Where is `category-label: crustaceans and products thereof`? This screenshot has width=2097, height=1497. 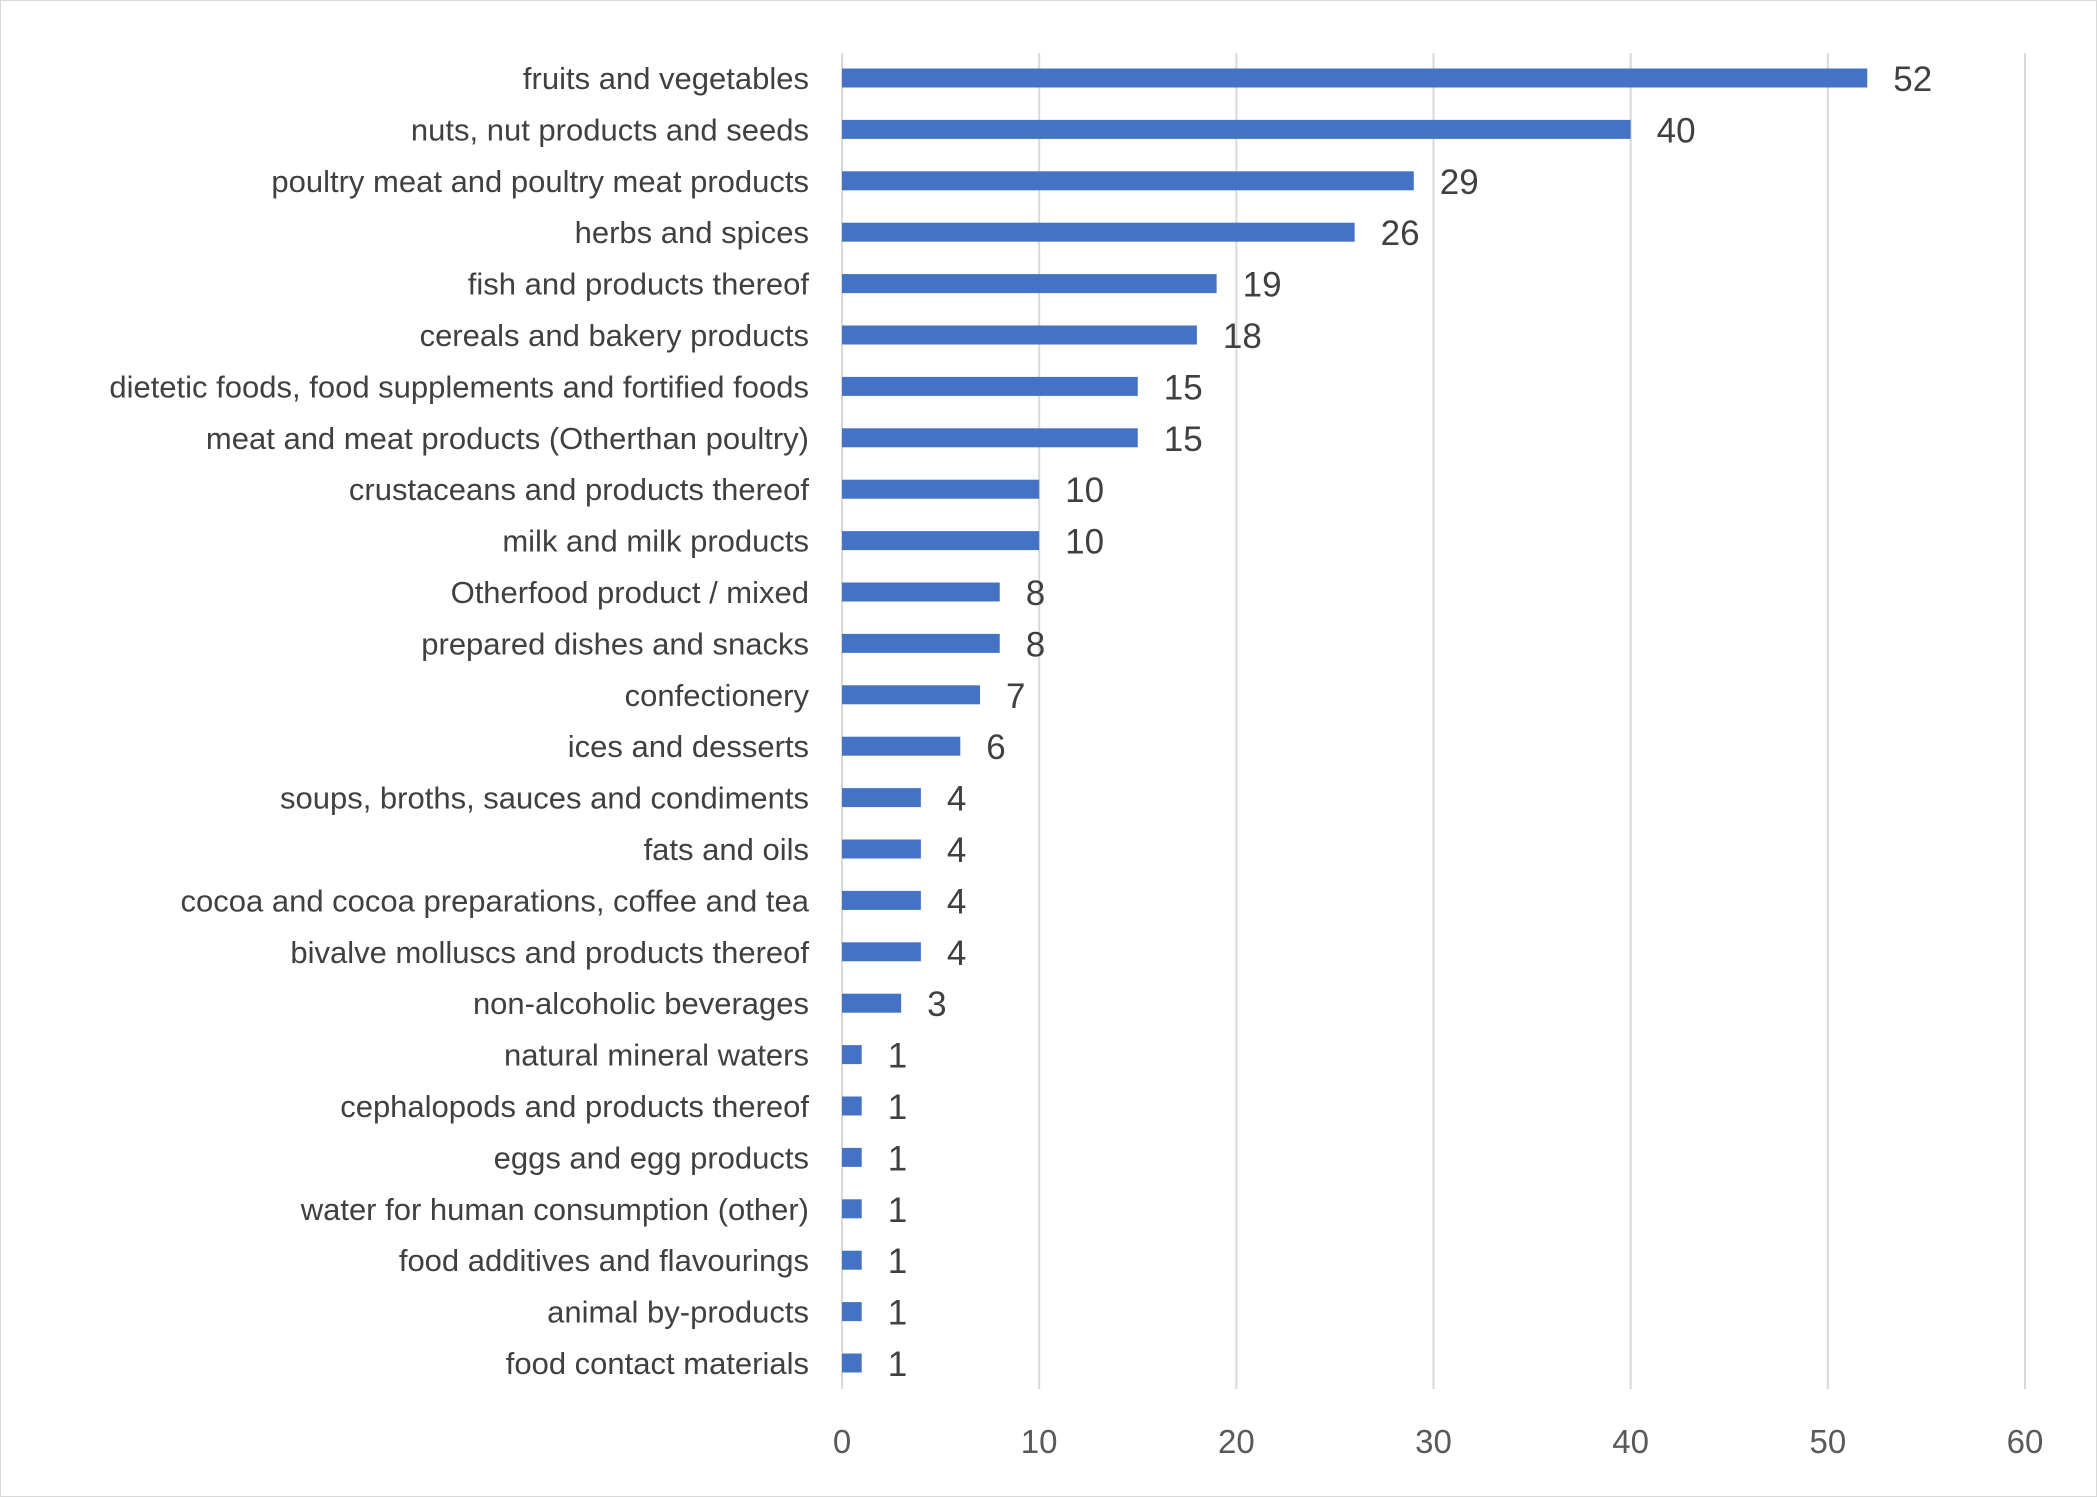
category-label: crustaceans and products thereof is located at coordinates (579, 489).